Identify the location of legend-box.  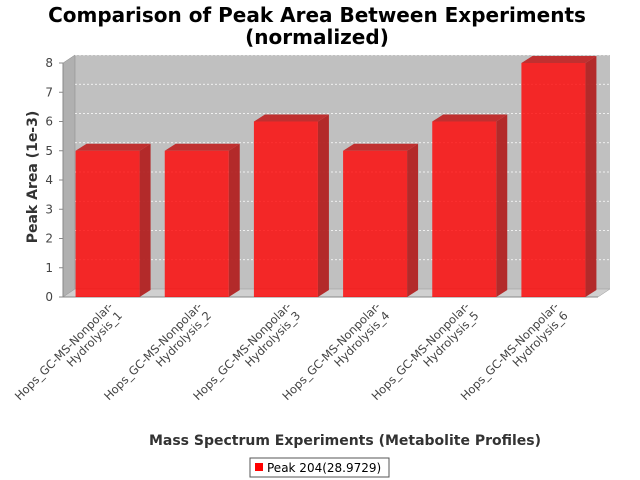
(319, 467).